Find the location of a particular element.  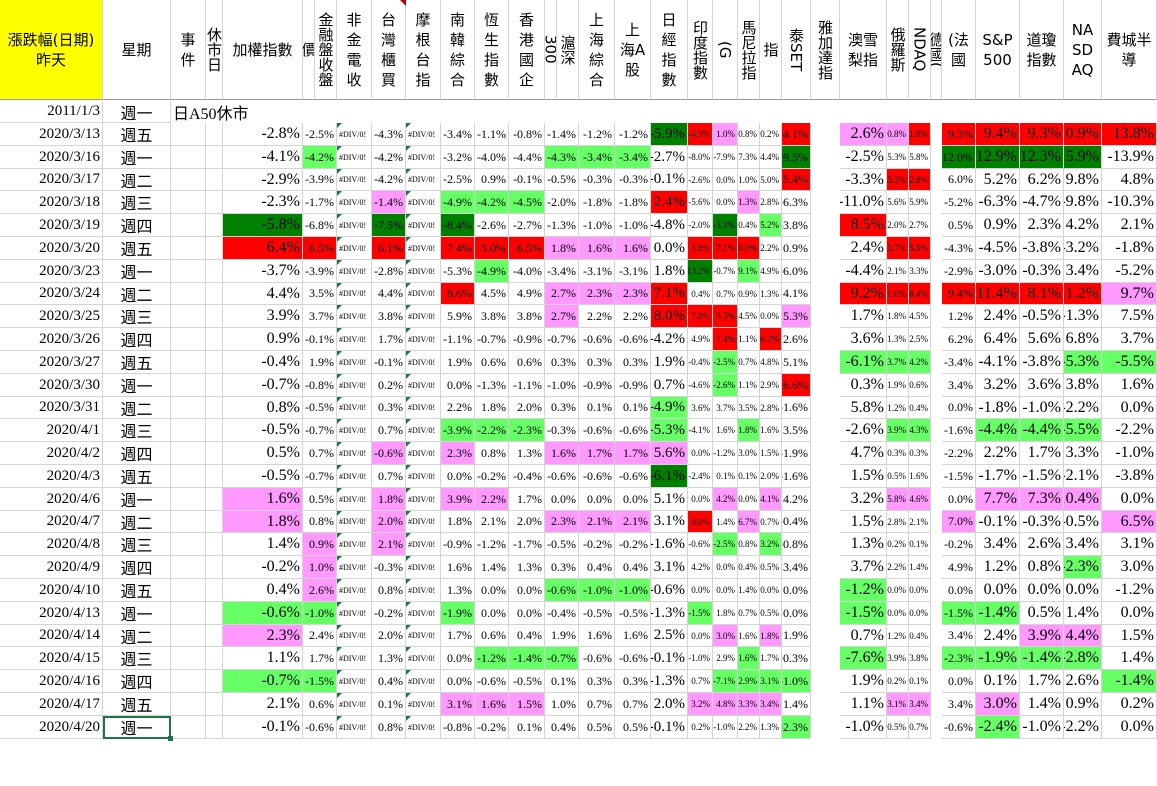

column-header: NASDAQ is located at coordinates (1083, 50).